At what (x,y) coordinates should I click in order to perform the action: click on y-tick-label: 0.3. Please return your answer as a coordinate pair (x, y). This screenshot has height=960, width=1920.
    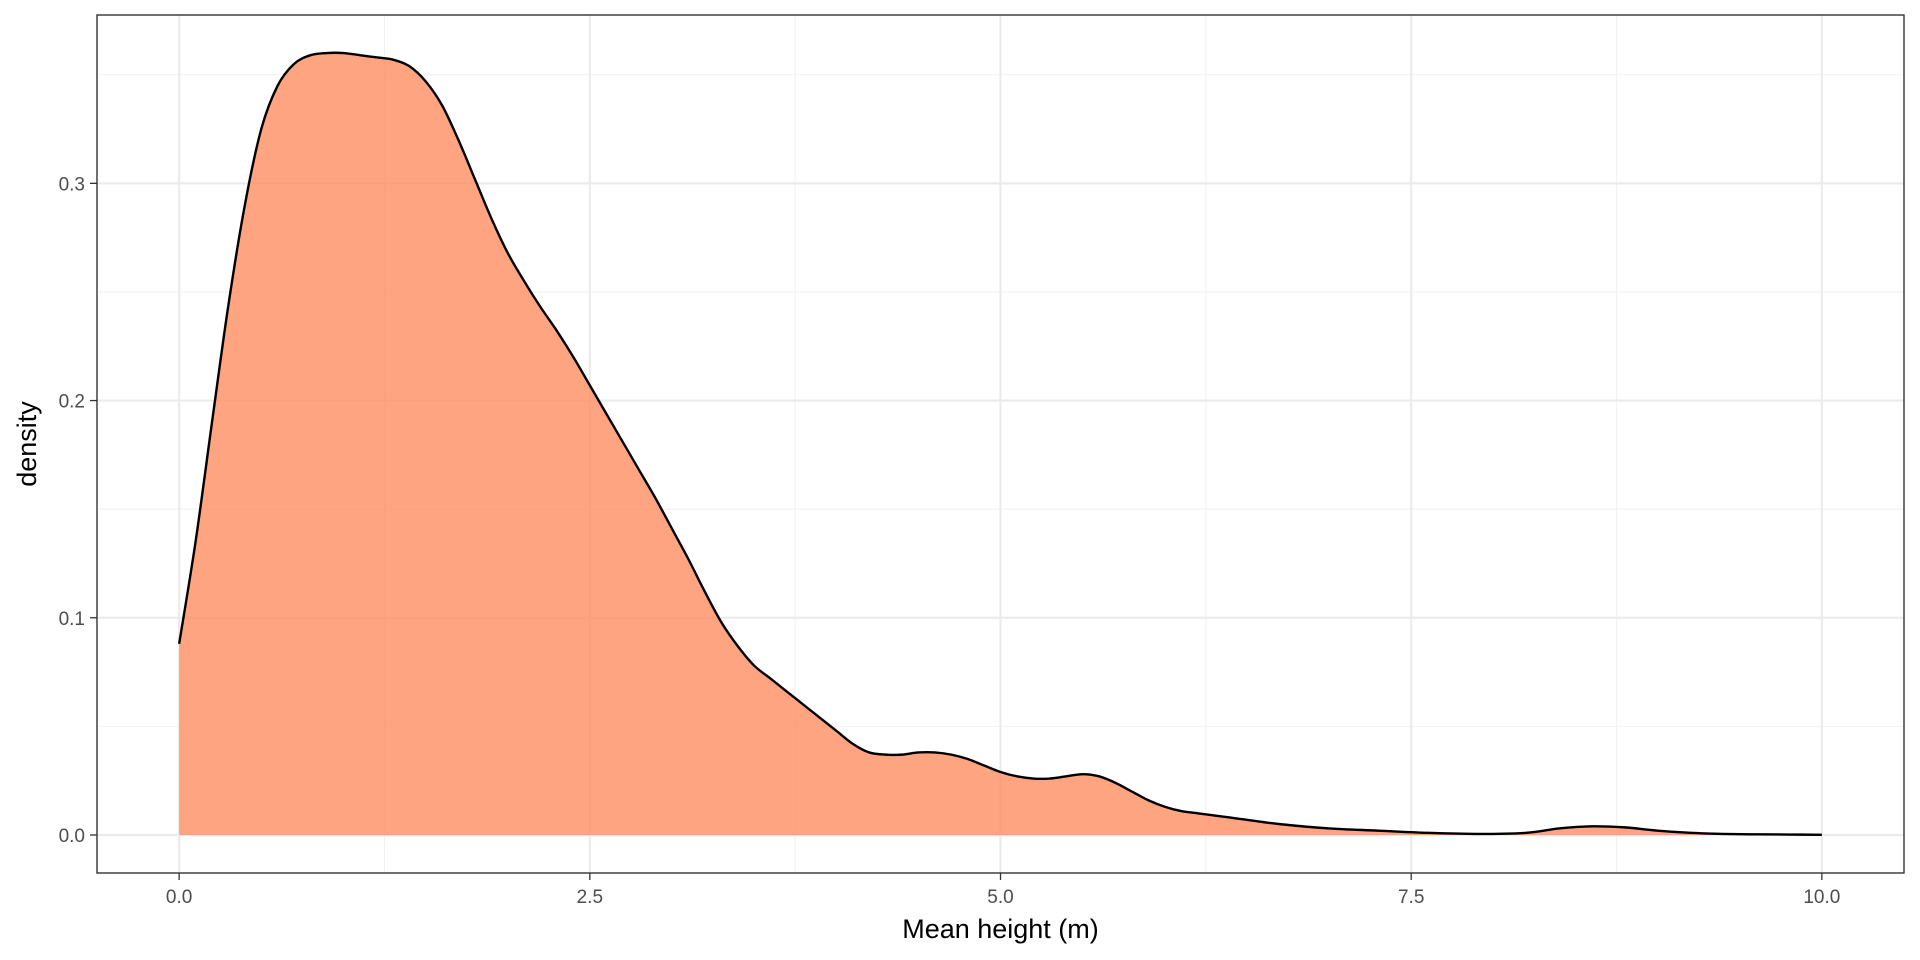
    Looking at the image, I should click on (72, 184).